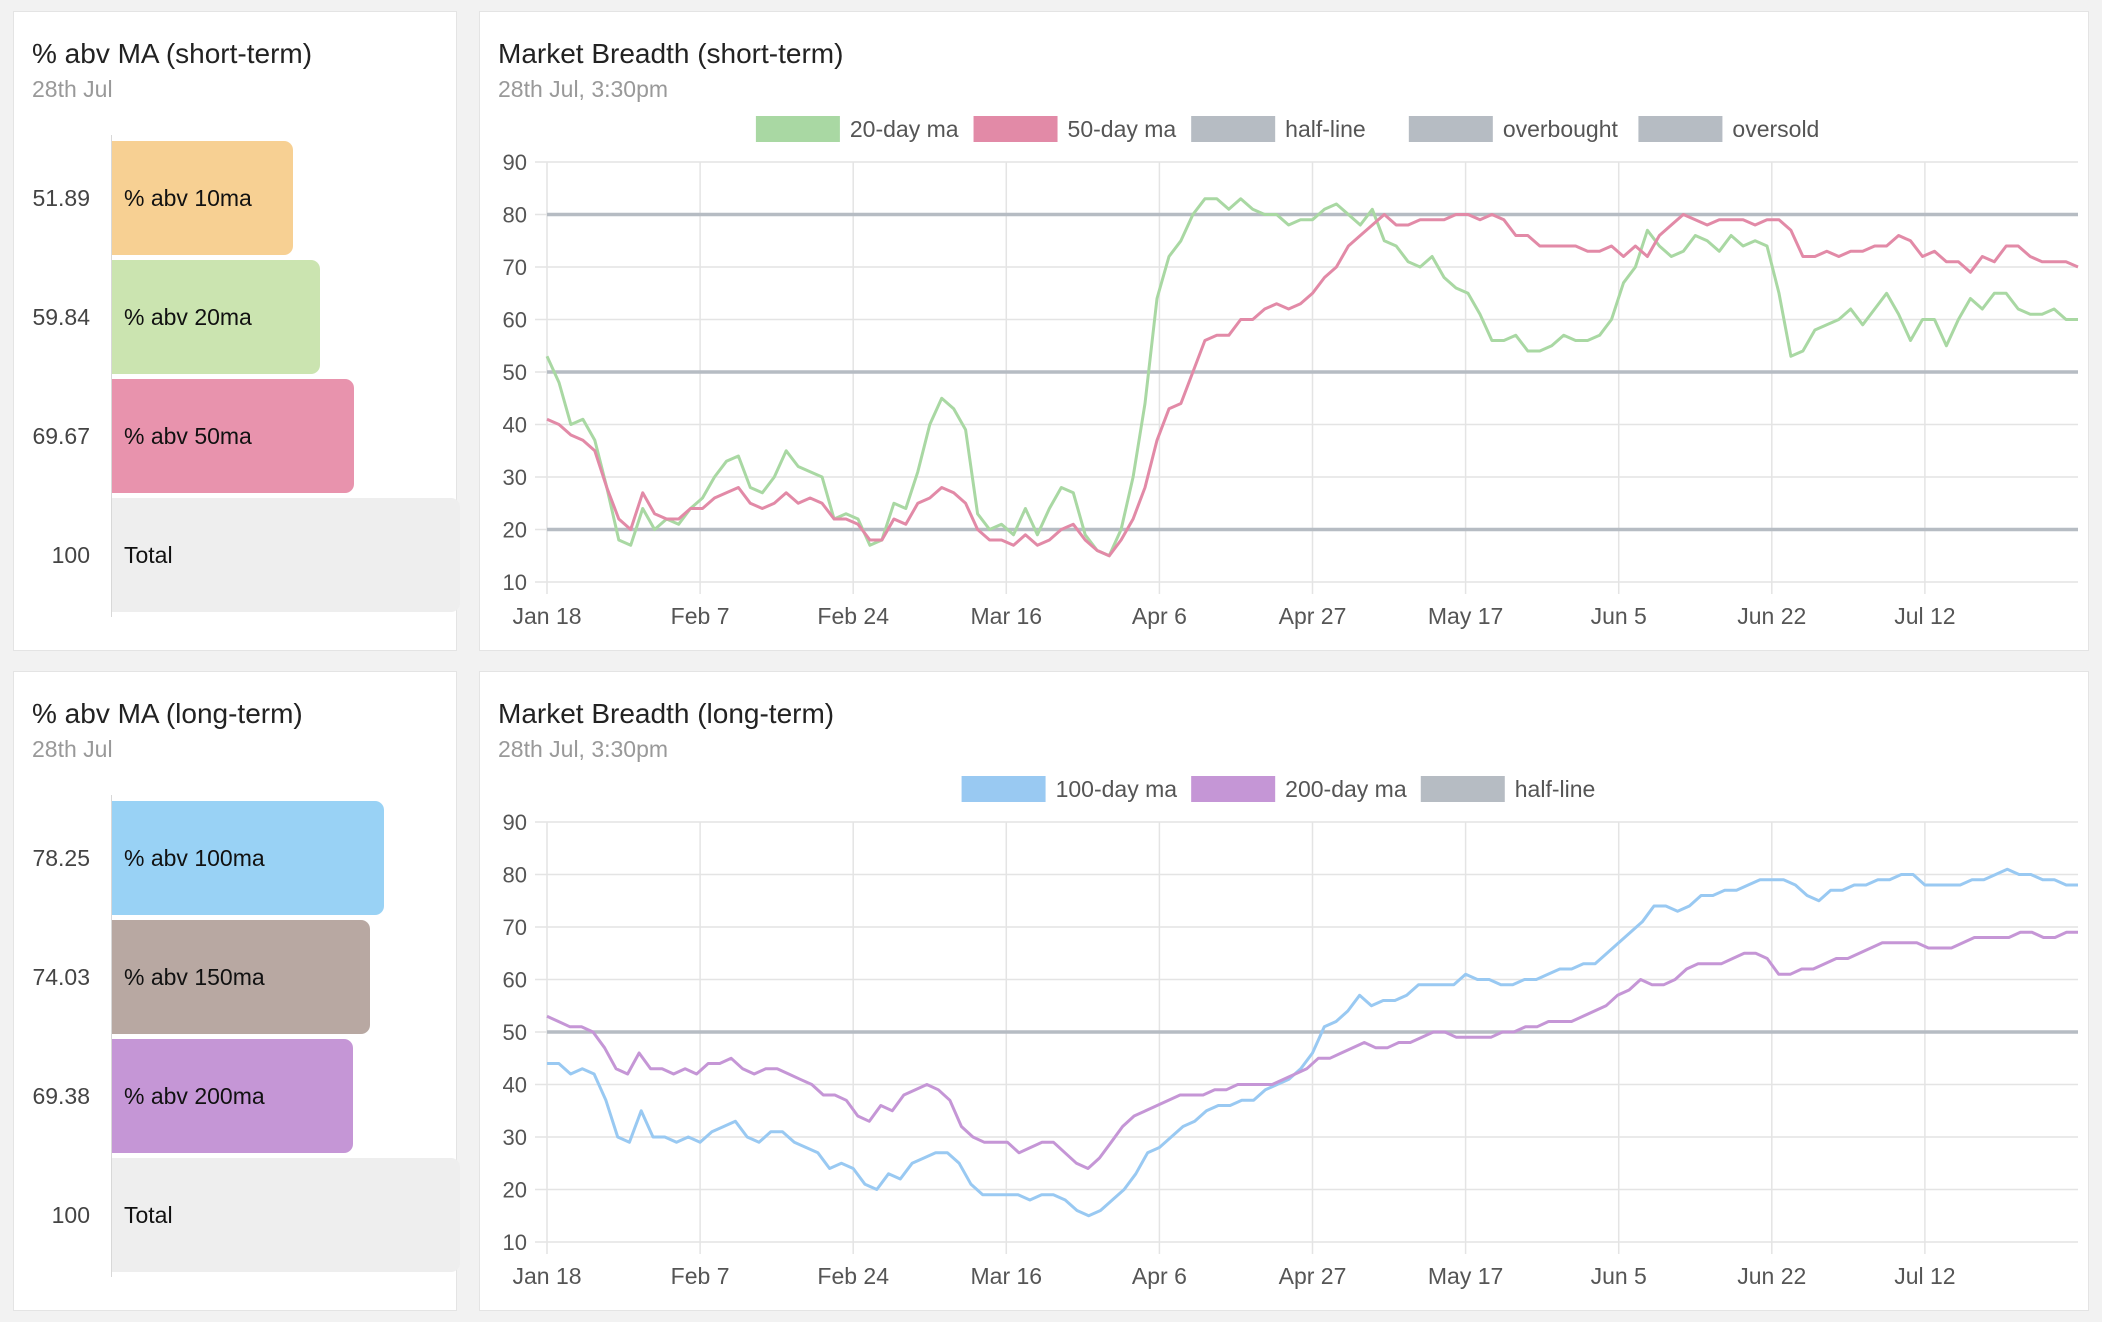 The height and width of the screenshot is (1322, 2102). I want to click on legend-item: 100-day ma, so click(1069, 789).